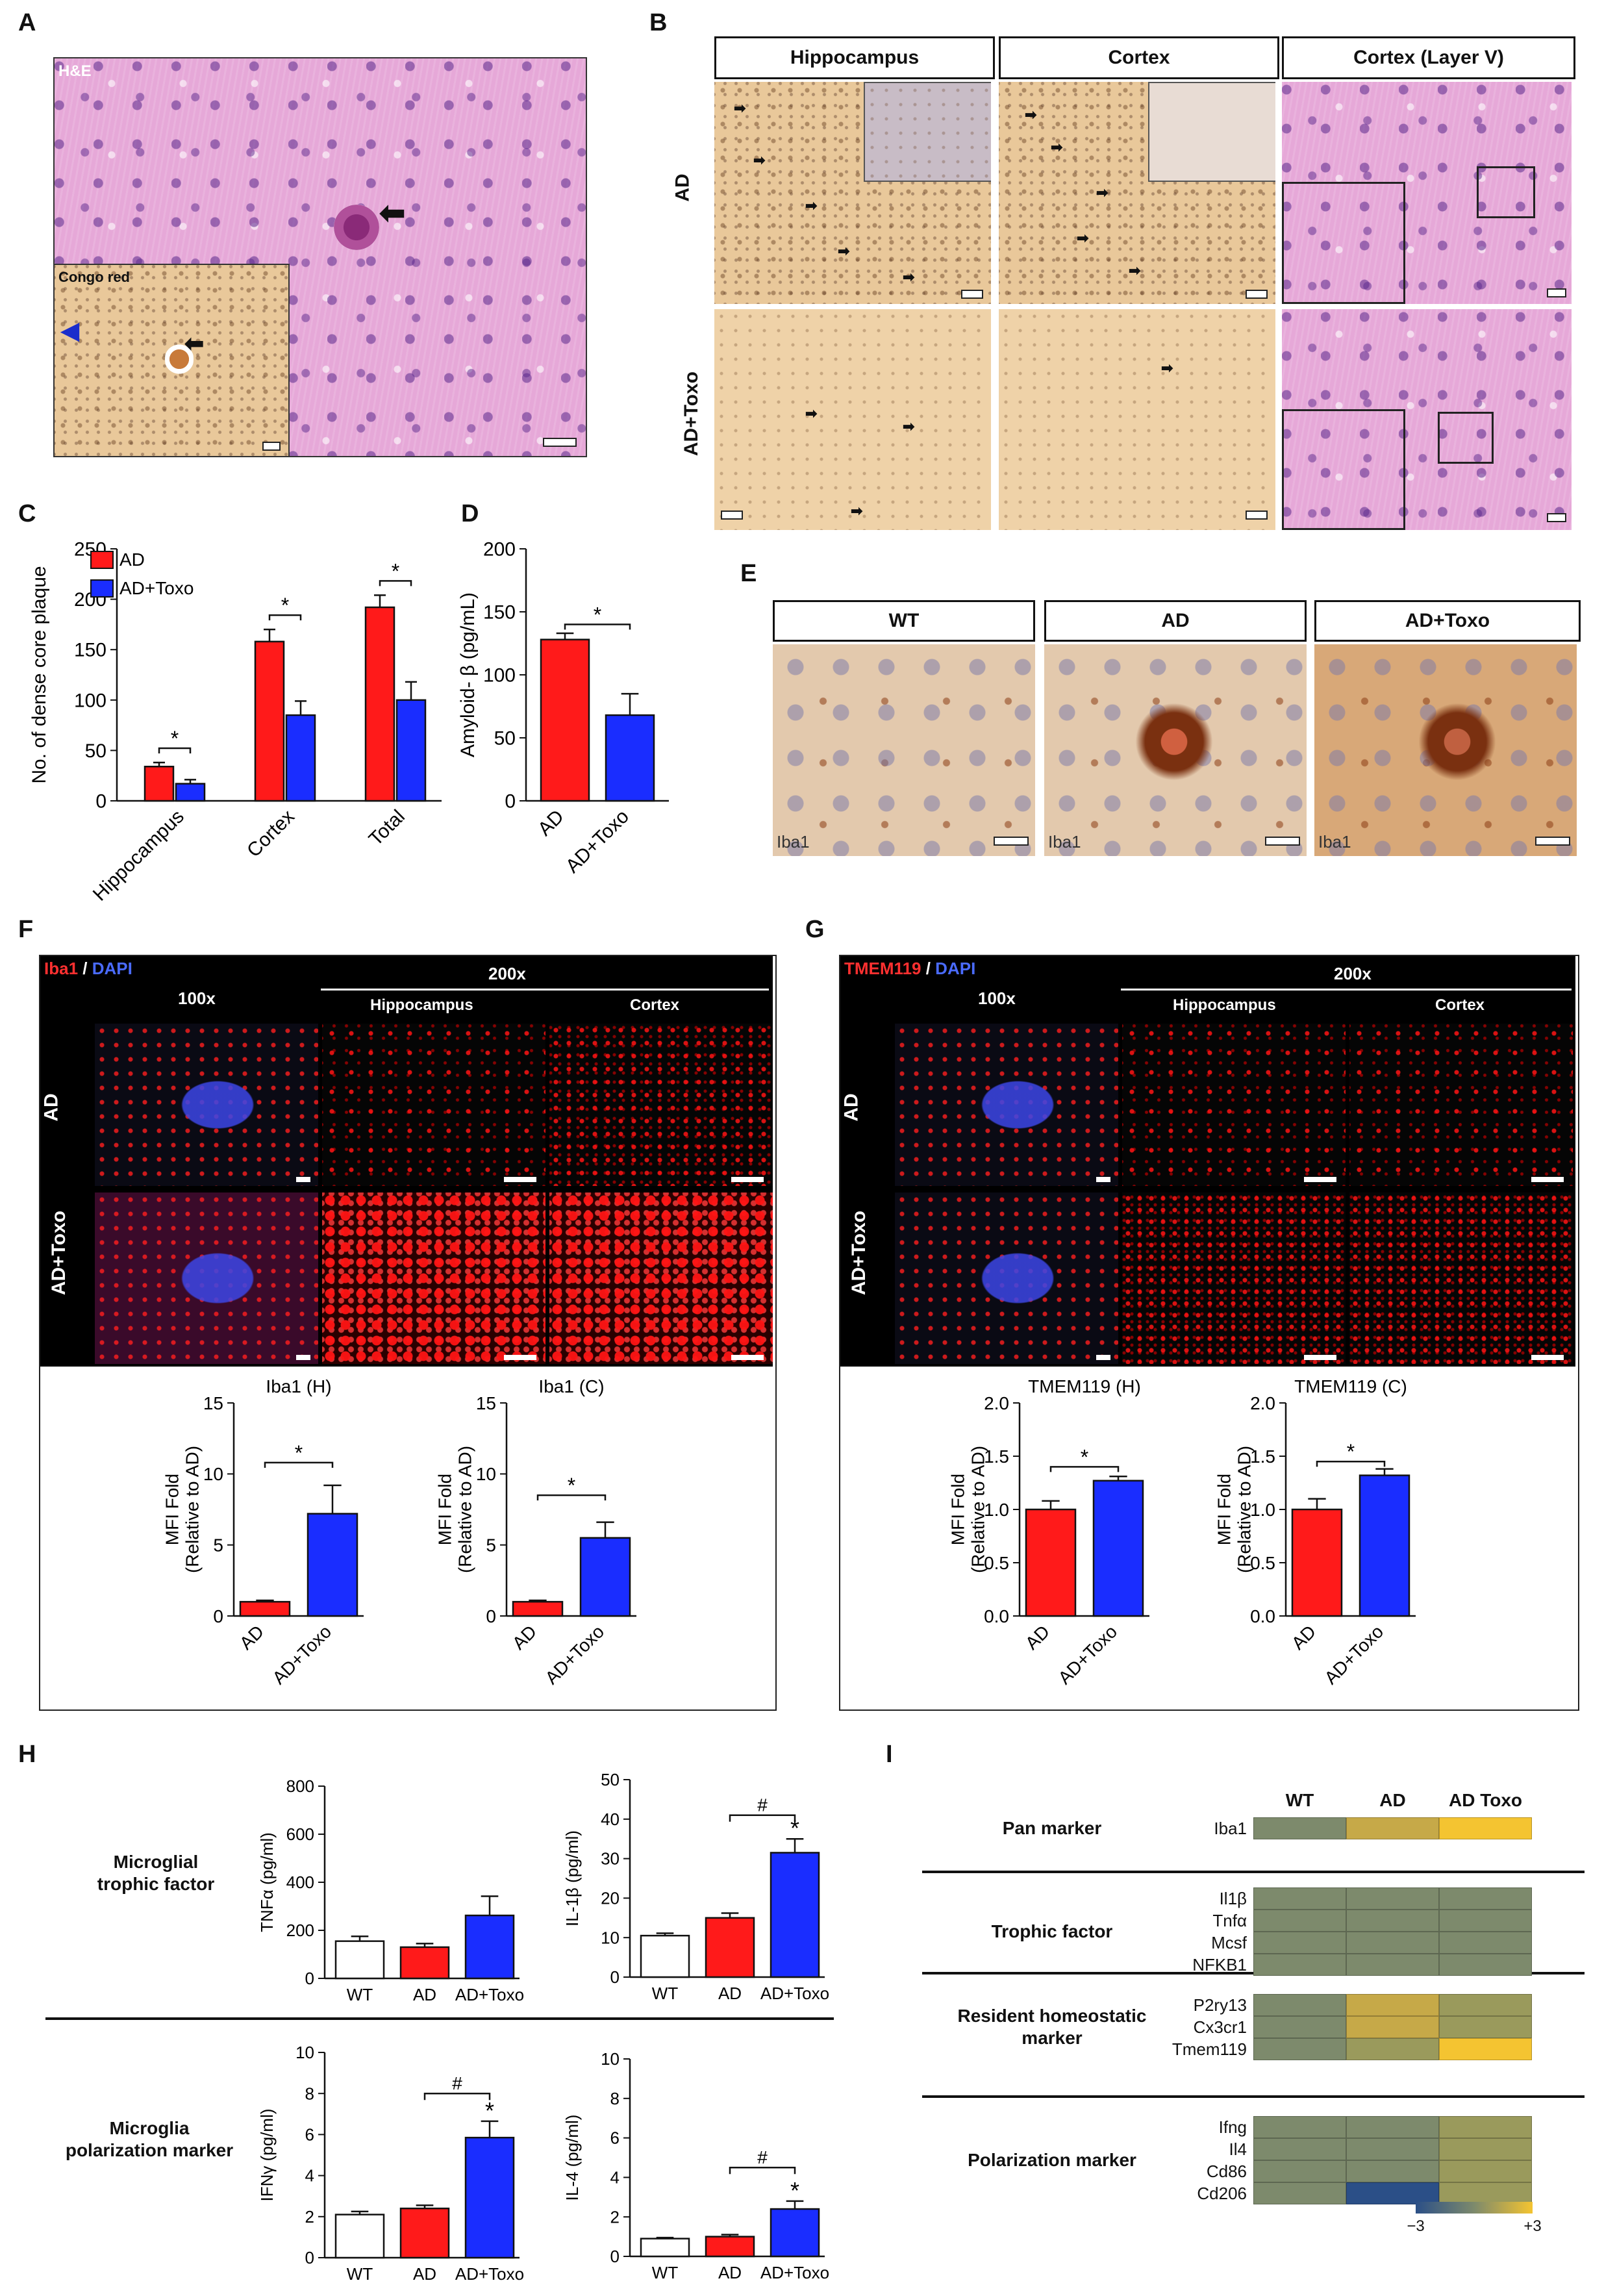 Image resolution: width=1604 pixels, height=2296 pixels. What do you see at coordinates (149, 2139) in the screenshot?
I see `h-row2-label: Microglia polarization marker` at bounding box center [149, 2139].